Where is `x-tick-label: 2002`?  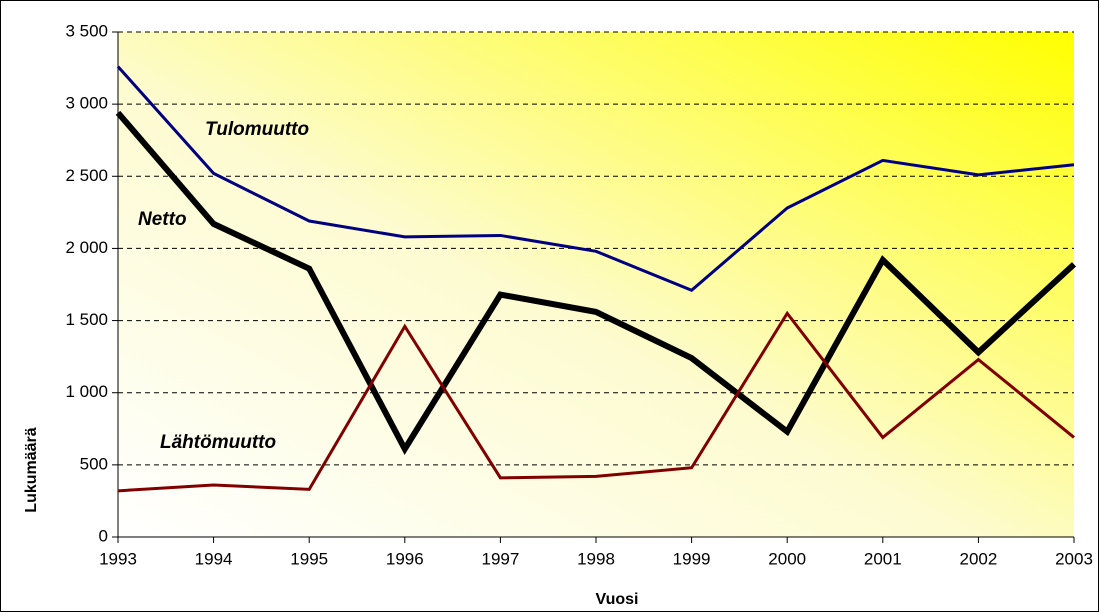
x-tick-label: 2002 is located at coordinates (978, 558).